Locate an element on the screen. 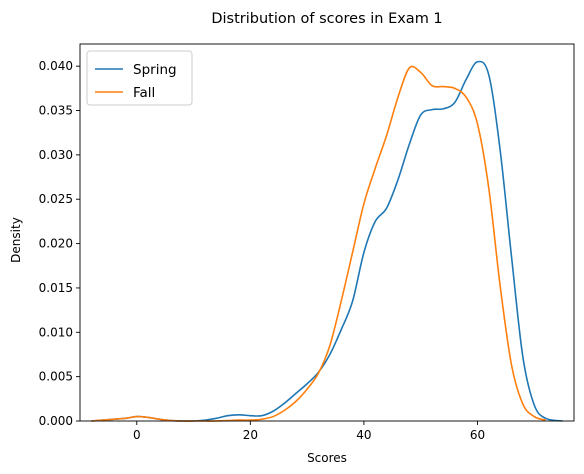 Image resolution: width=584 pixels, height=474 pixels. y-tick-label: 0.000 is located at coordinates (56, 421).